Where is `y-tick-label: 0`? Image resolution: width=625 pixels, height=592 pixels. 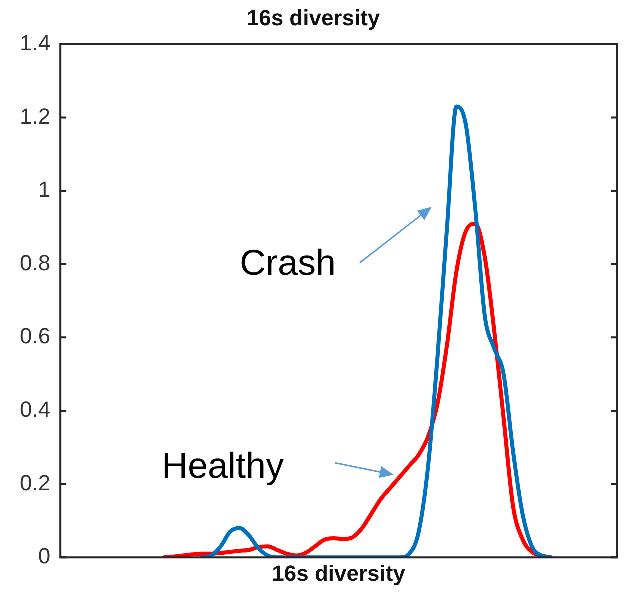
y-tick-label: 0 is located at coordinates (44, 556).